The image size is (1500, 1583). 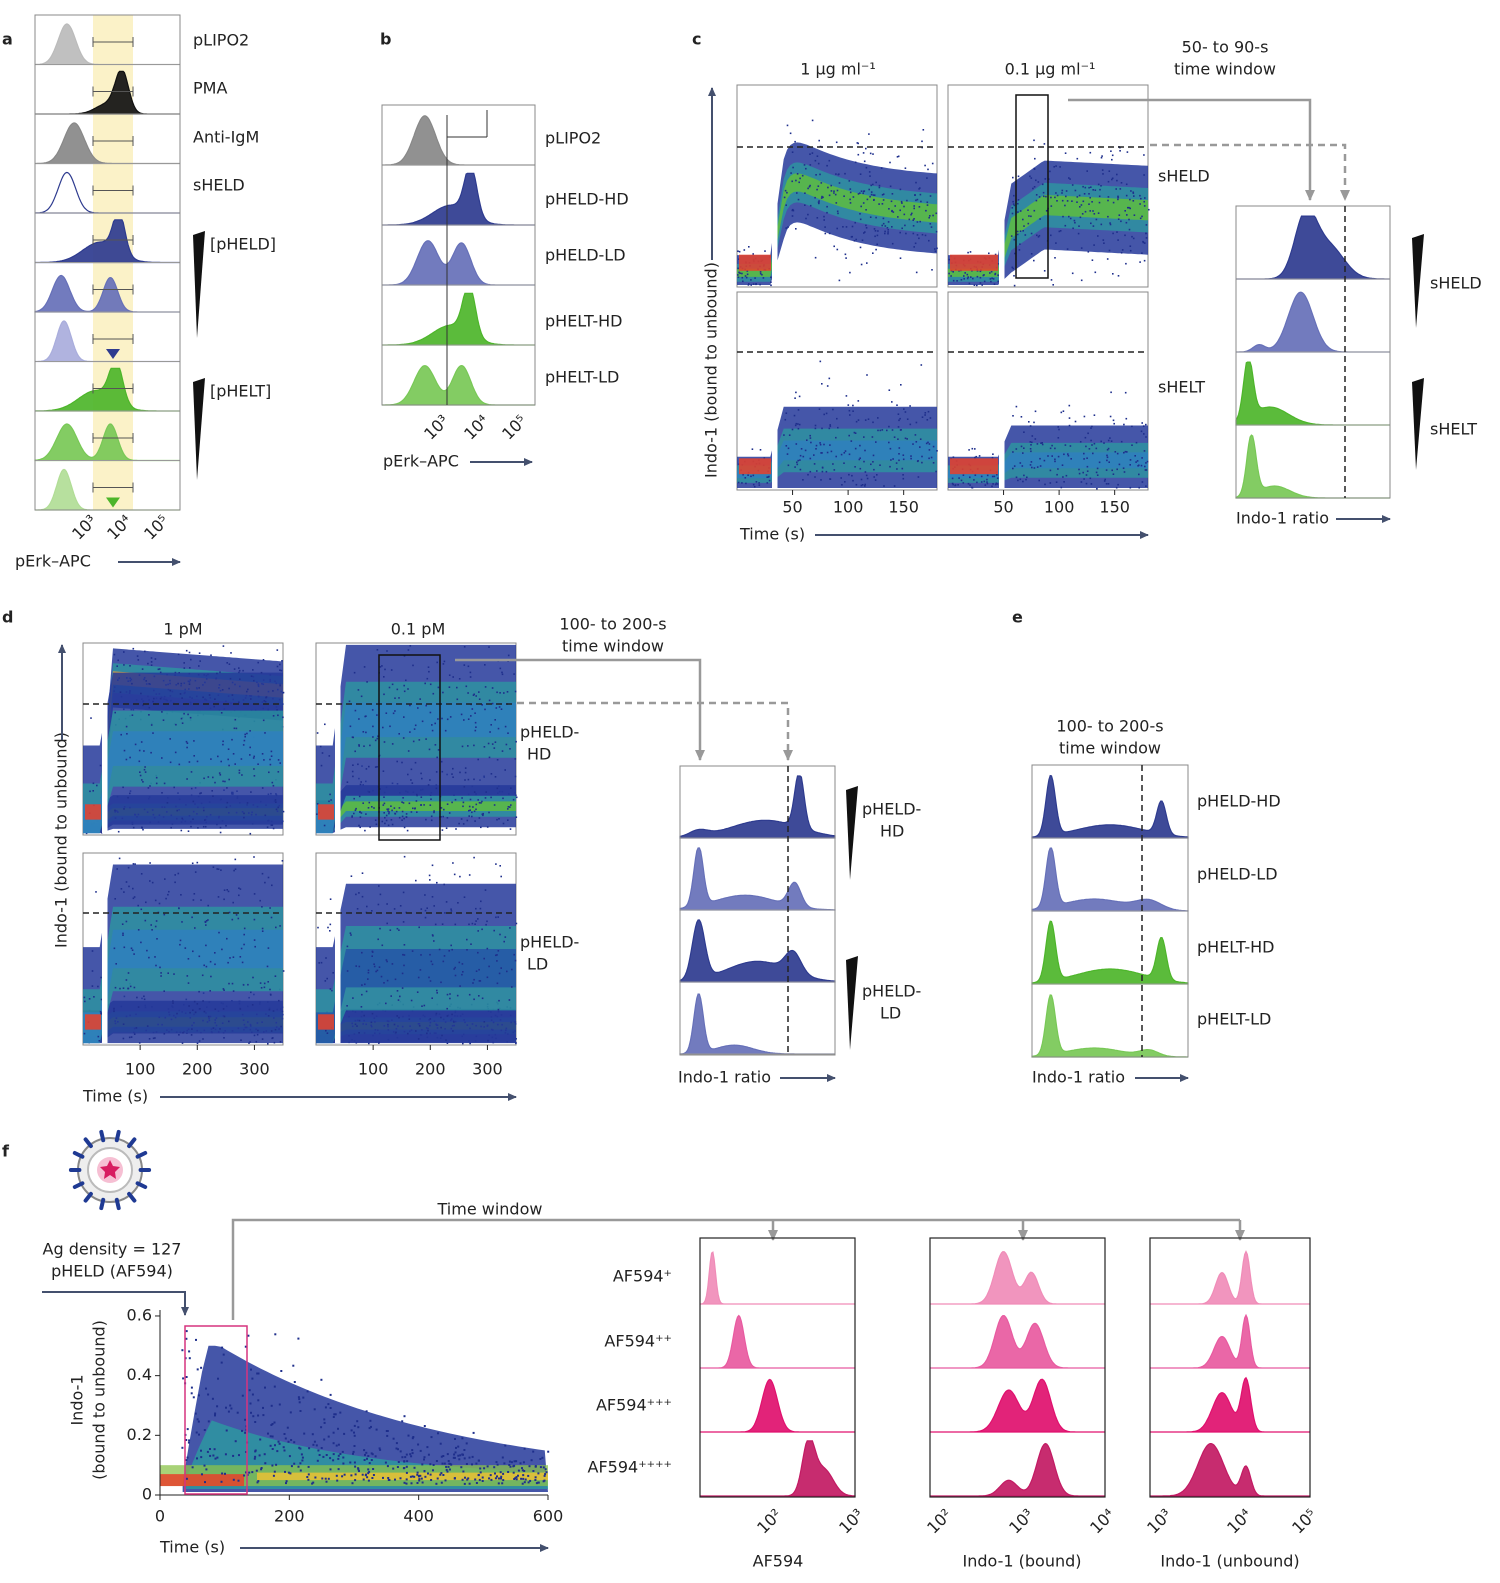 I want to click on baseline-hot, so click(x=974, y=466).